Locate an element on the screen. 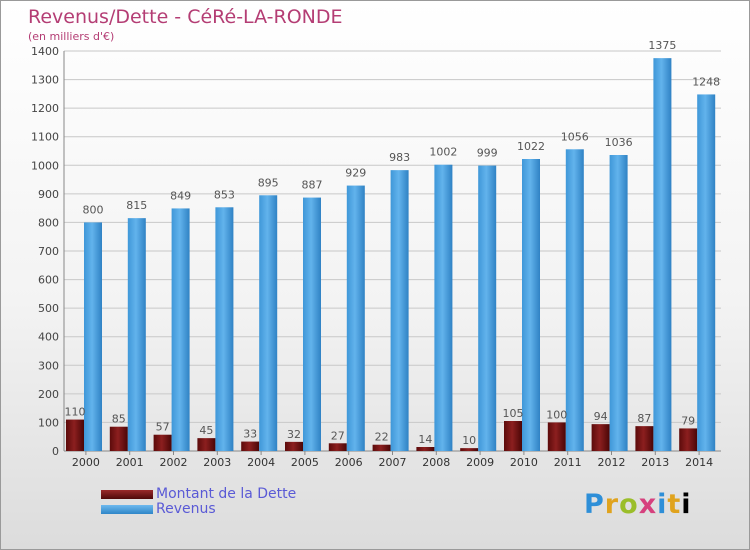 This screenshot has width=750, height=550. x-tick-label: 2000 is located at coordinates (86, 462).